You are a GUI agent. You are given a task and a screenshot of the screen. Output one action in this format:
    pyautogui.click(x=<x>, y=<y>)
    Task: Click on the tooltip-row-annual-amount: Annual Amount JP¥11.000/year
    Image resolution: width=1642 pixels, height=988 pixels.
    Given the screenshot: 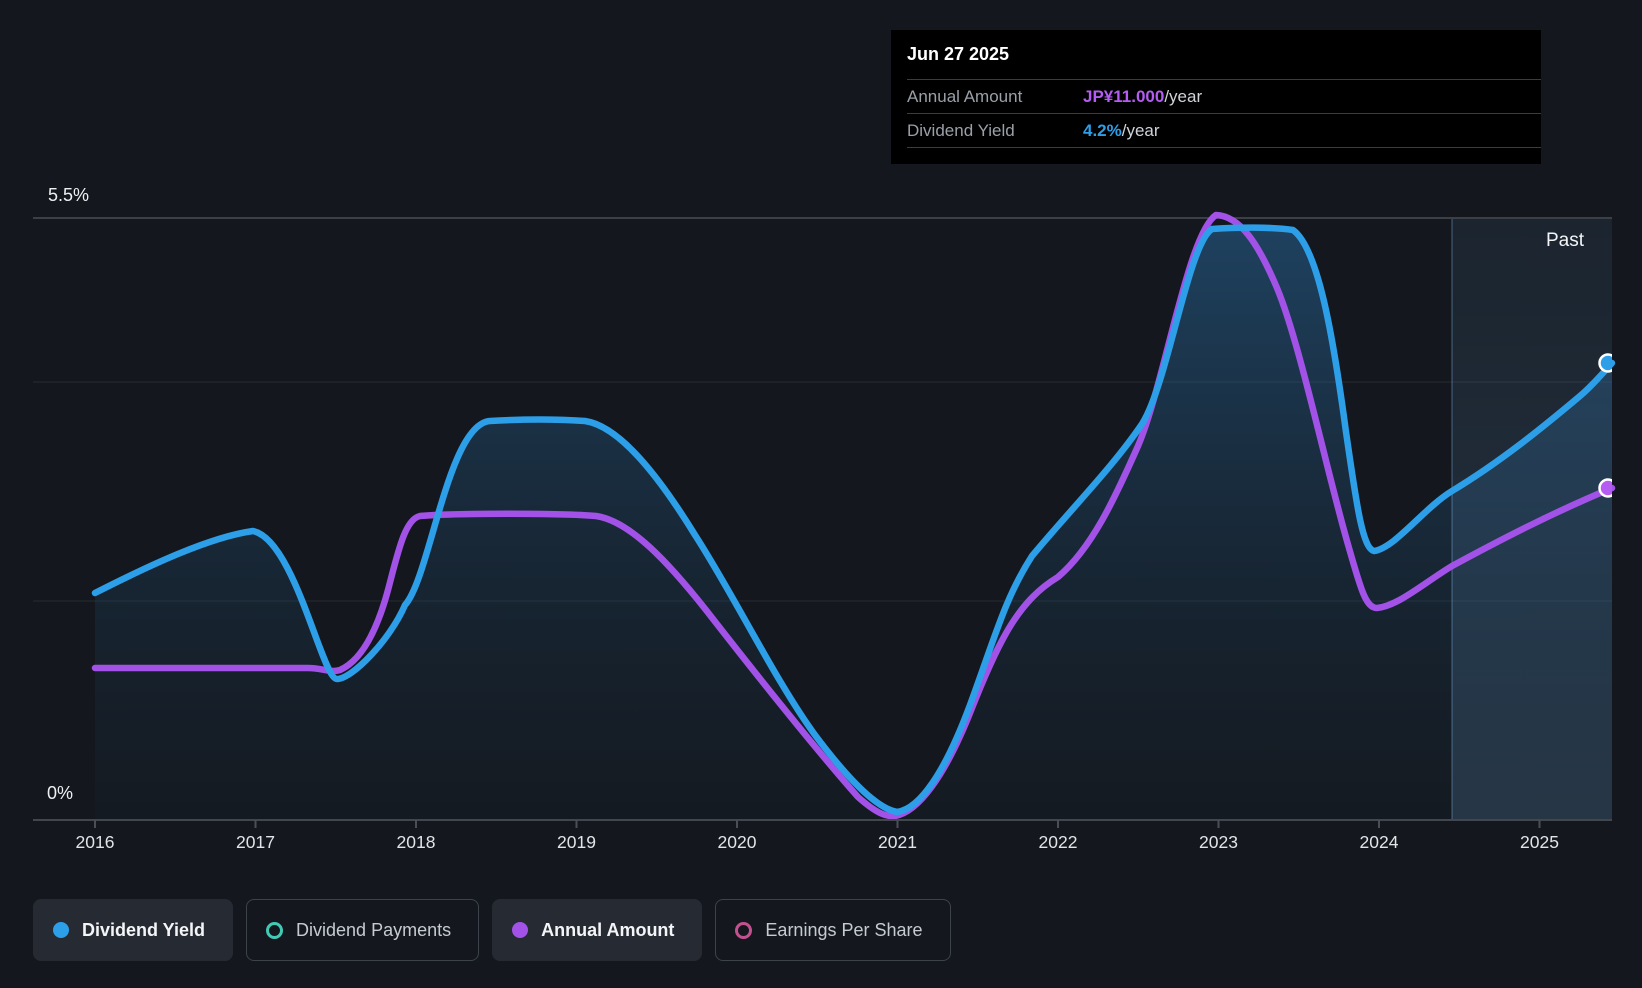 What is the action you would take?
    pyautogui.click(x=1224, y=96)
    